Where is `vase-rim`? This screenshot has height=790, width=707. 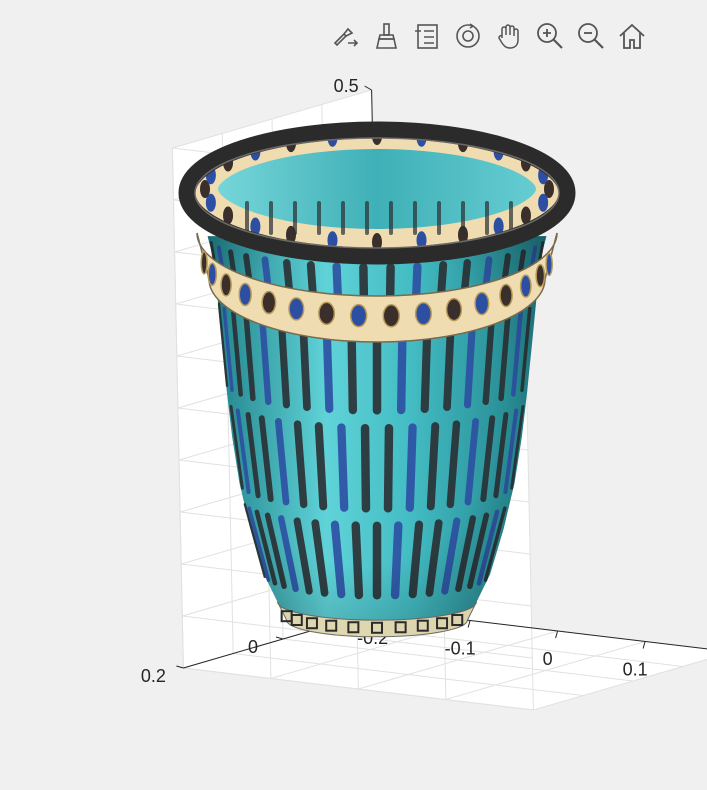
vase-rim is located at coordinates (377, 193).